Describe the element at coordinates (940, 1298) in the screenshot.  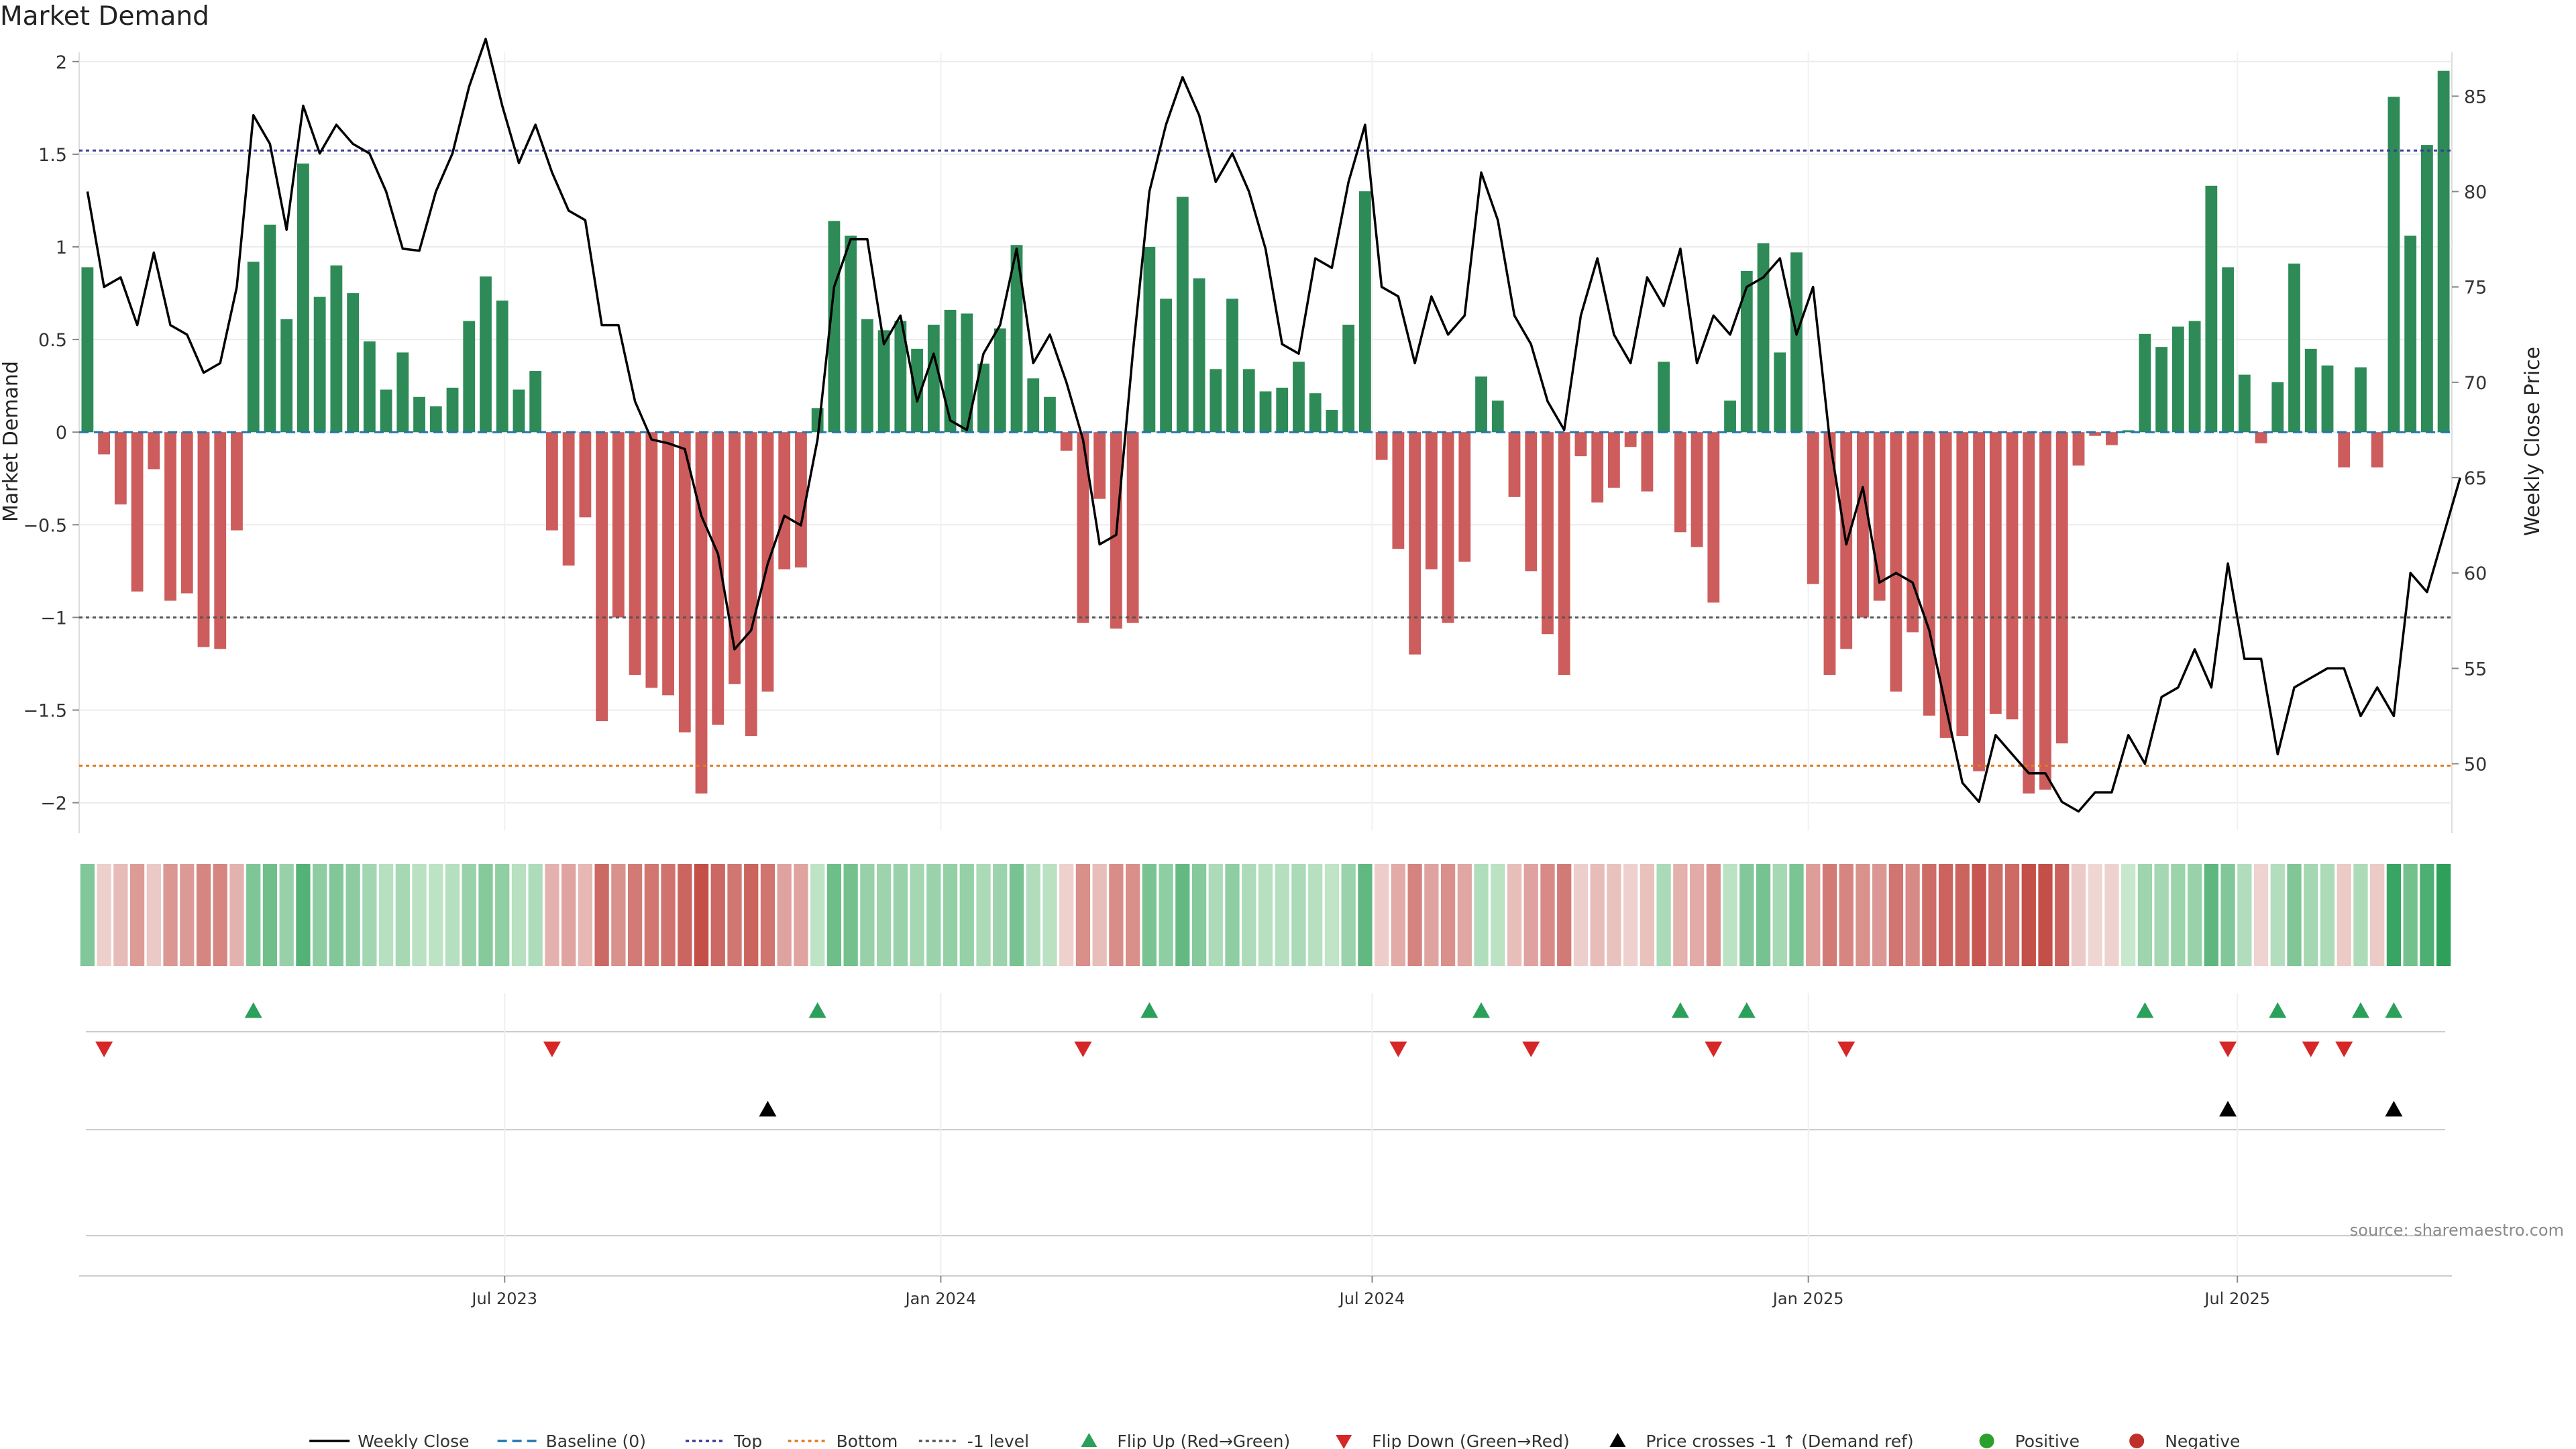
I see `x-tick-label: Jan 2024` at that location.